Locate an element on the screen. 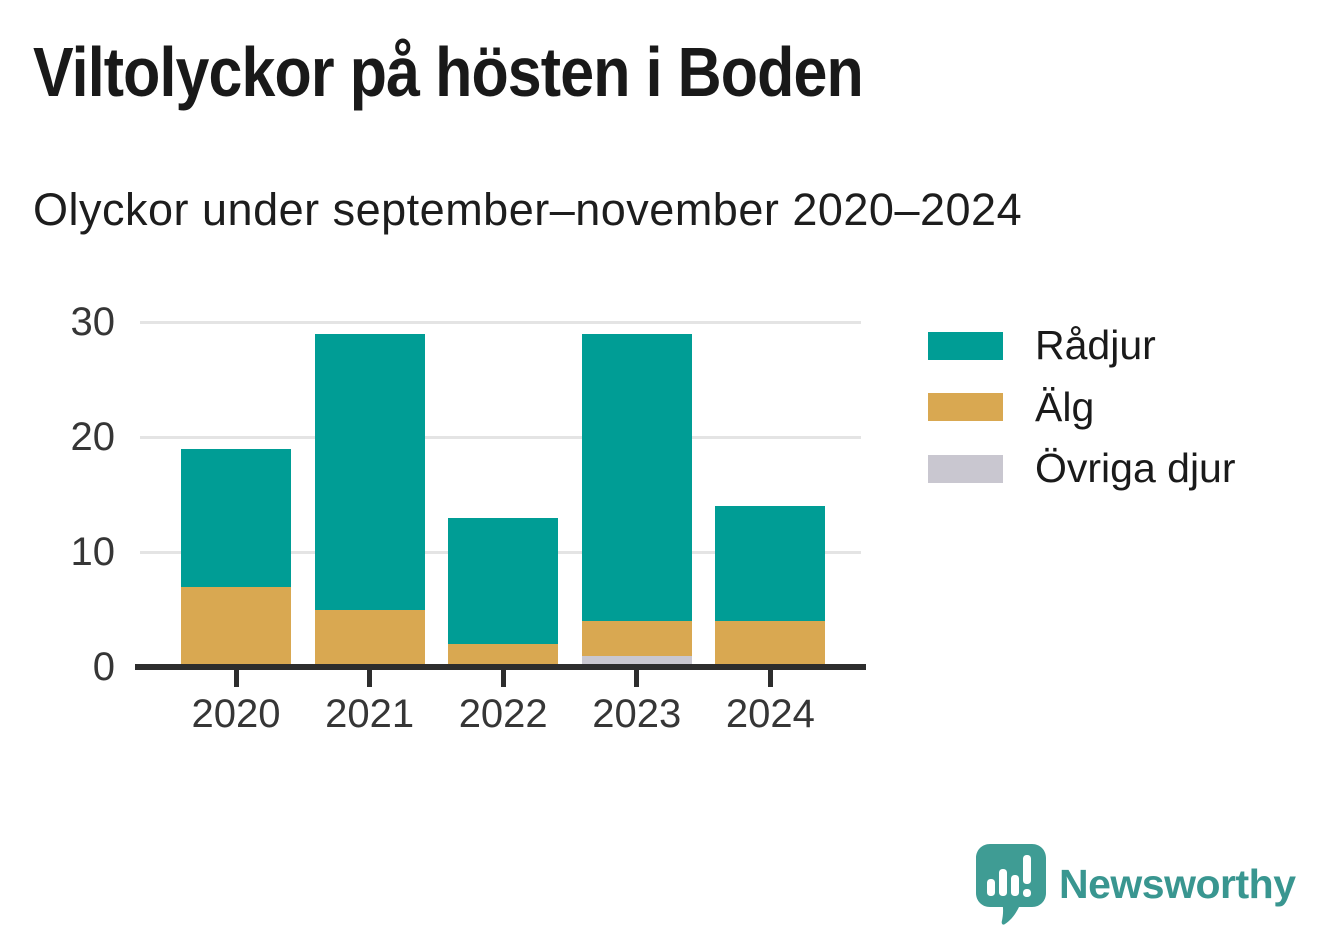  legend-swatch-älg is located at coordinates (965, 407).